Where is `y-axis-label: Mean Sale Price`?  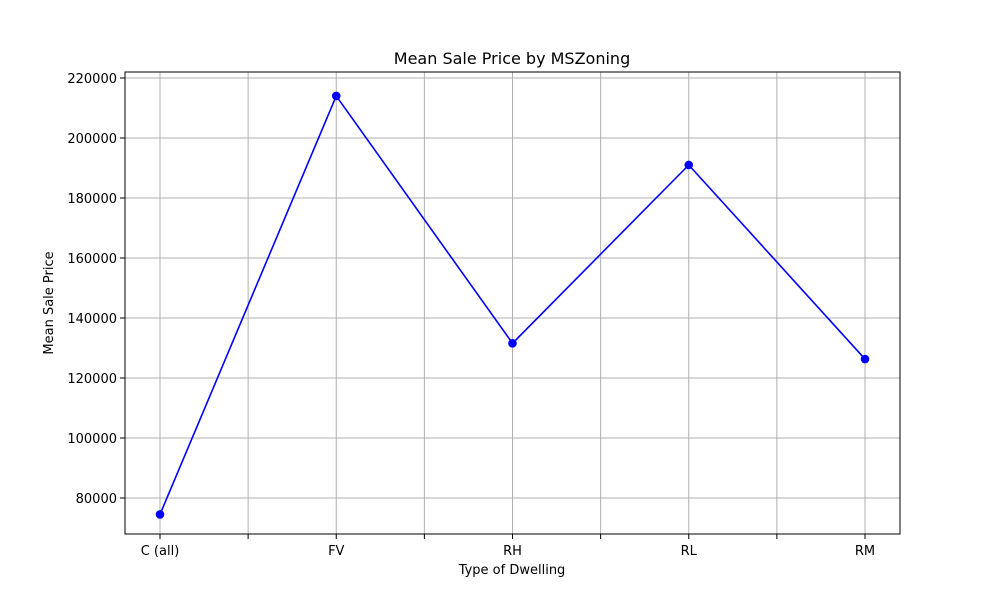 y-axis-label: Mean Sale Price is located at coordinates (49, 302).